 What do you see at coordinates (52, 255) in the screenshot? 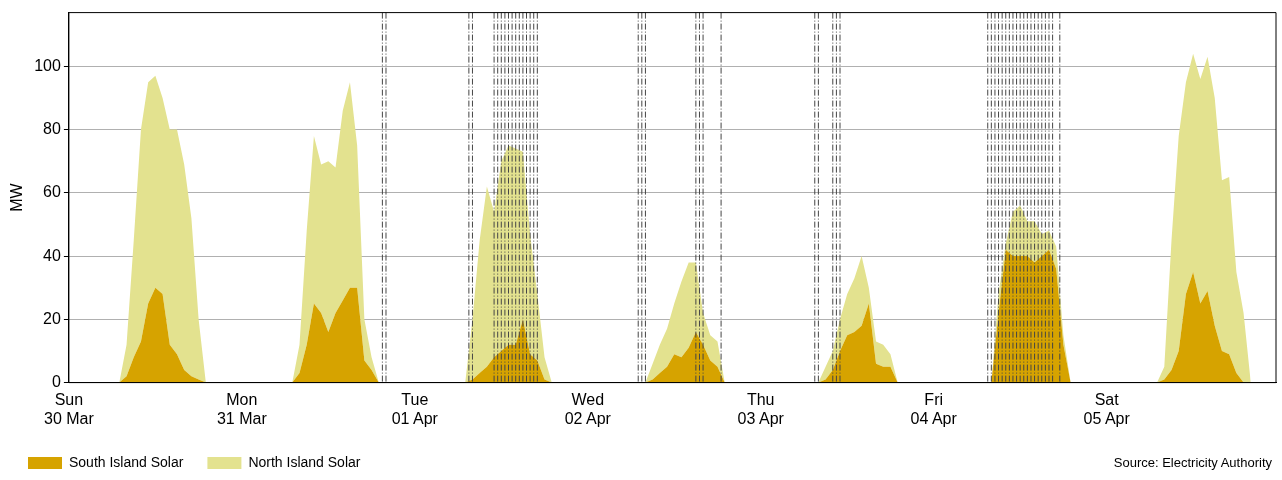
I see `y-tick-label: 40` at bounding box center [52, 255].